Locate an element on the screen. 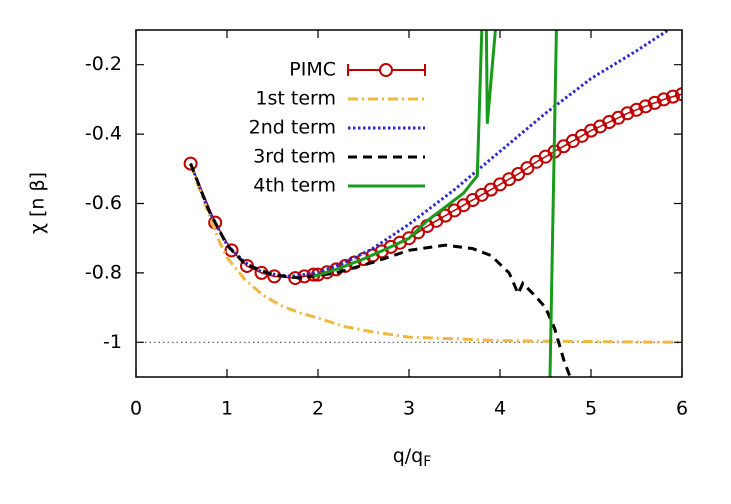  legend-label: 3rd term is located at coordinates (294, 157).